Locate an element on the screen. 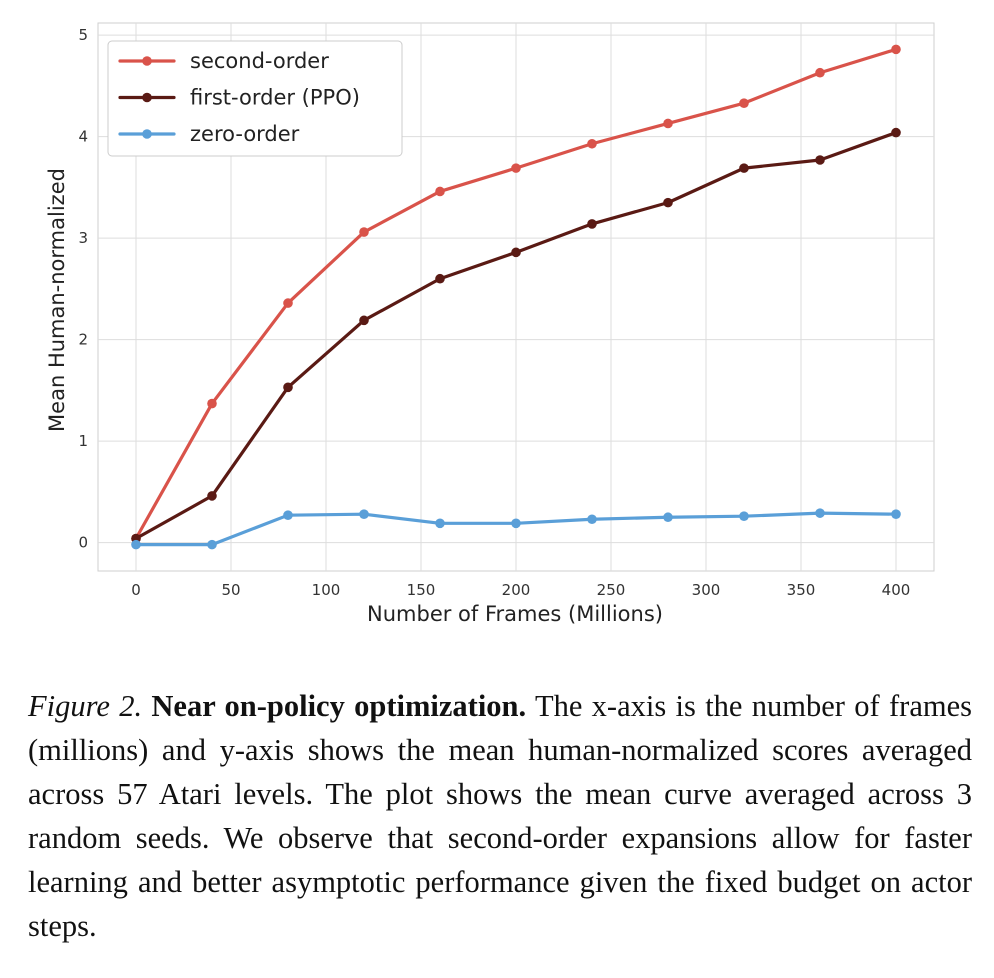 This screenshot has width=994, height=978. legend-item-second-order: second-order is located at coordinates (223, 61).